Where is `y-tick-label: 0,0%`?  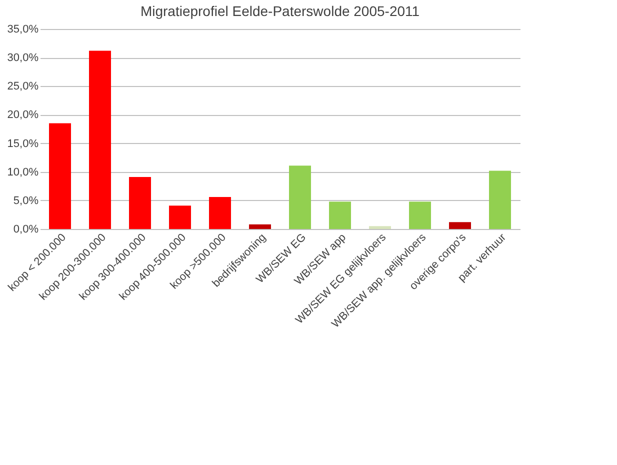 y-tick-label: 0,0% is located at coordinates (26, 230).